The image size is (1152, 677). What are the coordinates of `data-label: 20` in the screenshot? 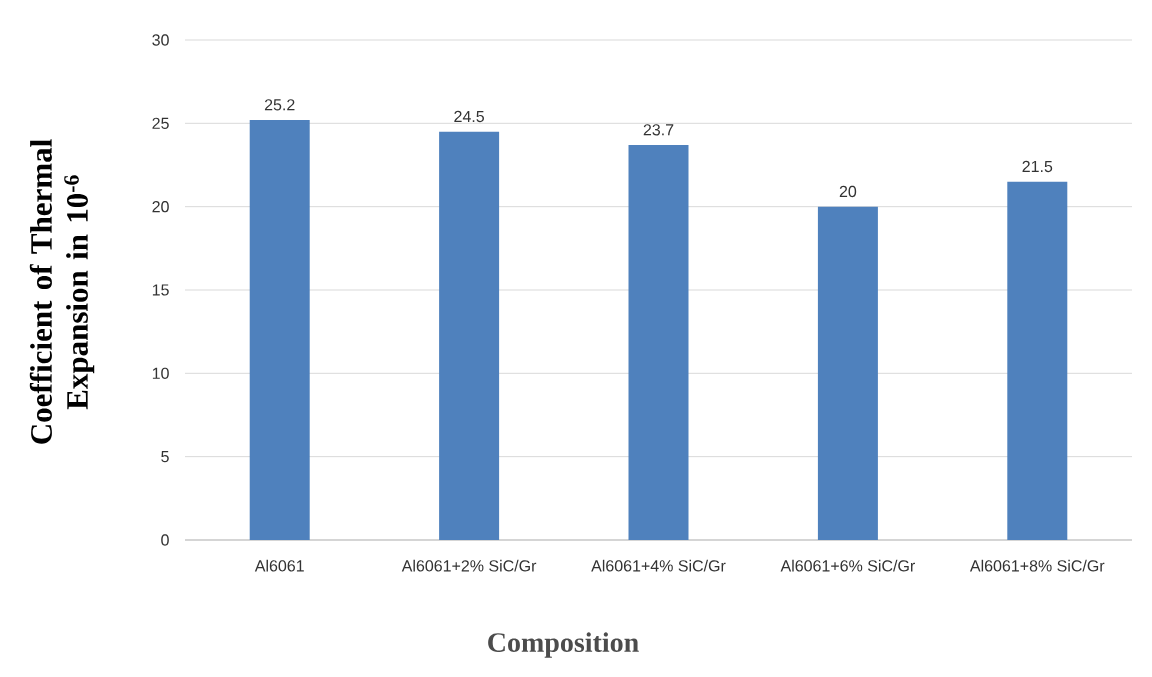 It's located at (848, 191).